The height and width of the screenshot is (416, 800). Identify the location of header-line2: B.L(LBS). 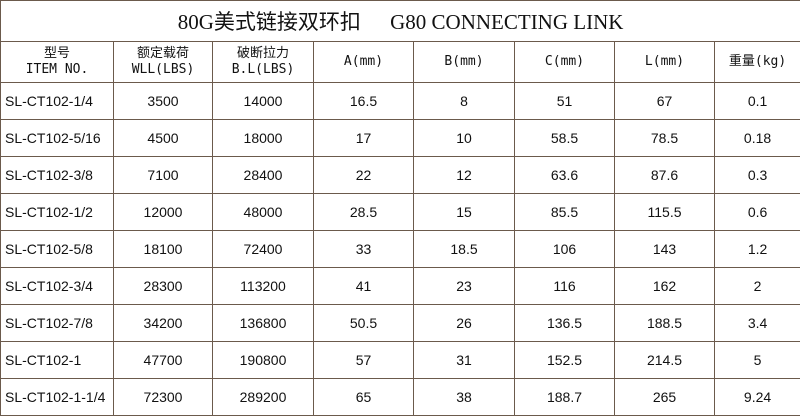
(263, 70).